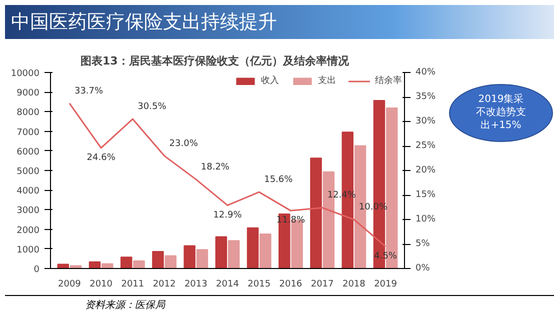 The height and width of the screenshot is (318, 554). Describe the element at coordinates (426, 121) in the screenshot. I see `y2-tick-label: 30%` at that location.